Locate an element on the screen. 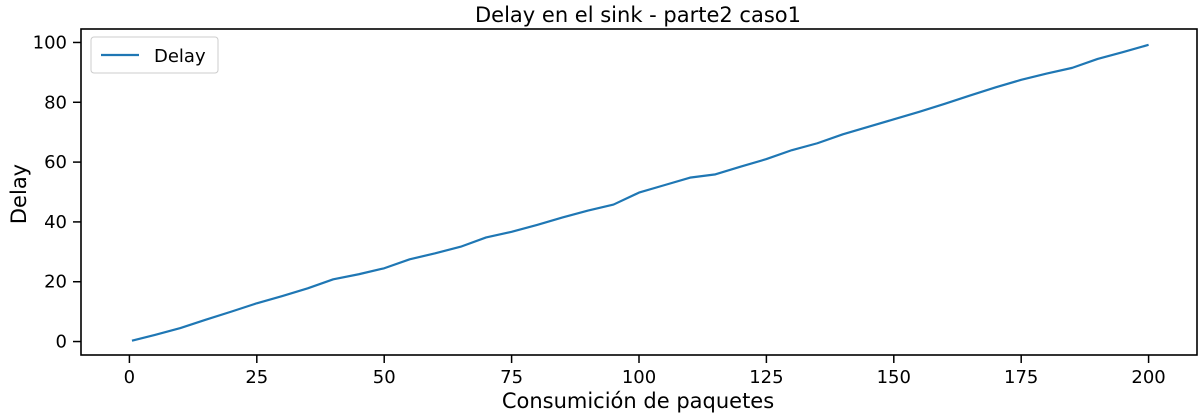  x-tick-label: 75 is located at coordinates (511, 377).